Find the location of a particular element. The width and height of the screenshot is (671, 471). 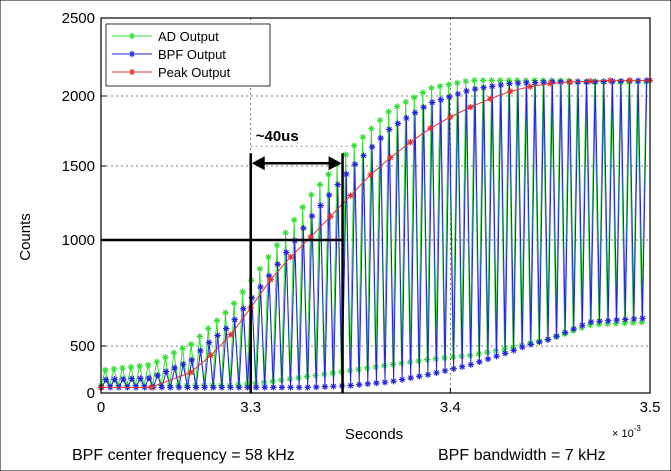

y-tick-label: 2000 is located at coordinates (78, 96).